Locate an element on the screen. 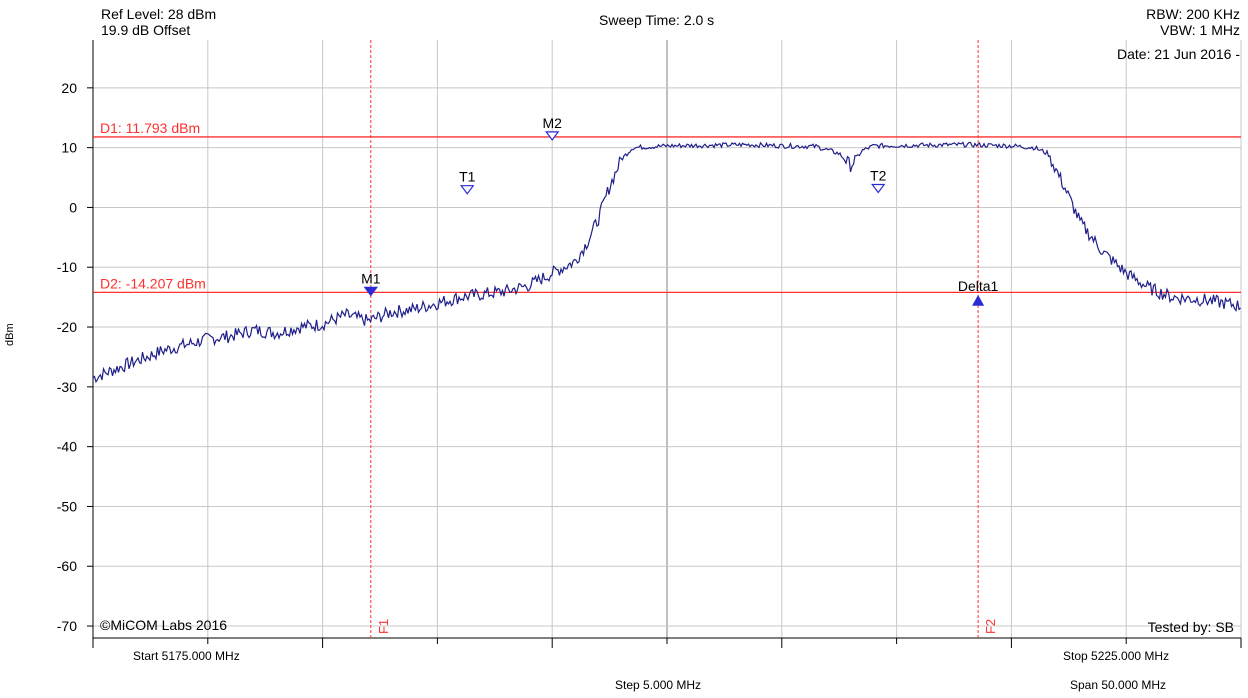 The height and width of the screenshot is (698, 1248). y-tick-label: -40 is located at coordinates (67, 447).